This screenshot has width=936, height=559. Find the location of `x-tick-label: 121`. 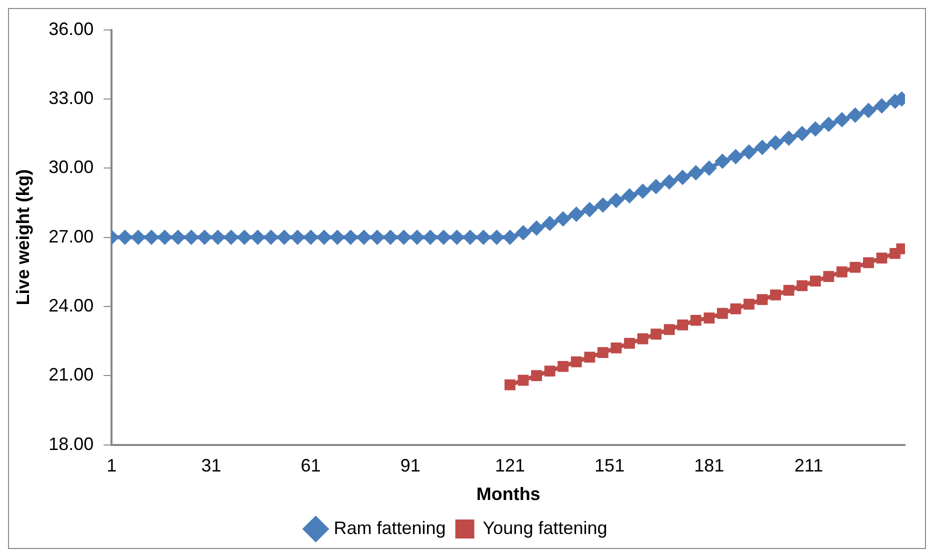

x-tick-label: 121 is located at coordinates (510, 466).